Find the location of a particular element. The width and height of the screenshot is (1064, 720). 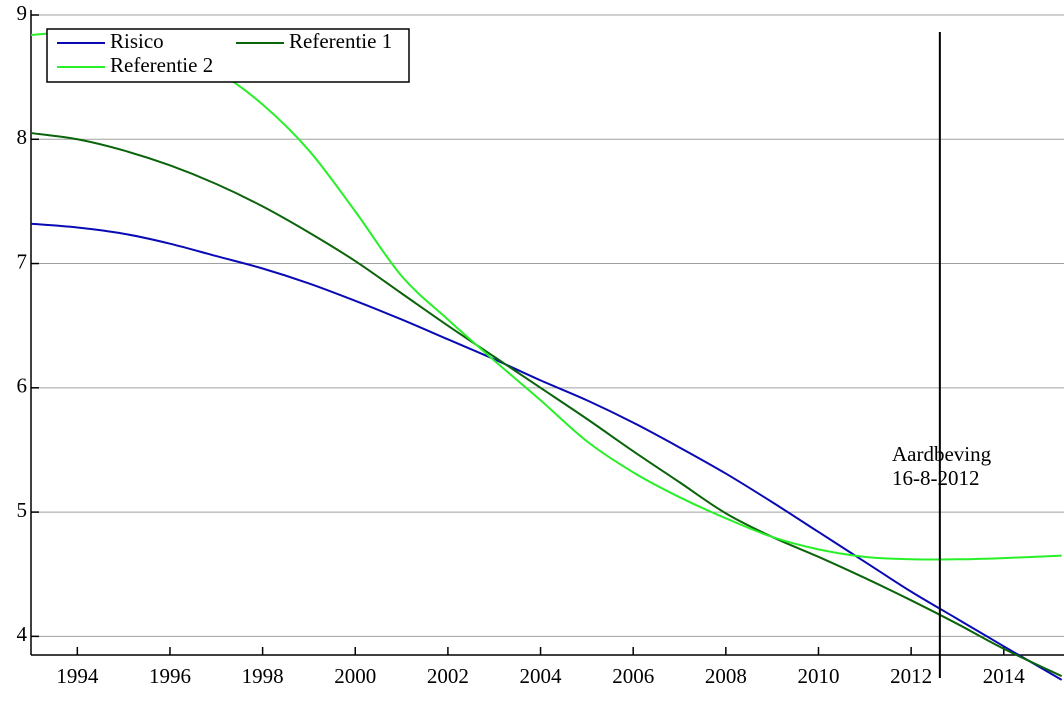

x-tick-label: 2000 is located at coordinates (355, 676).